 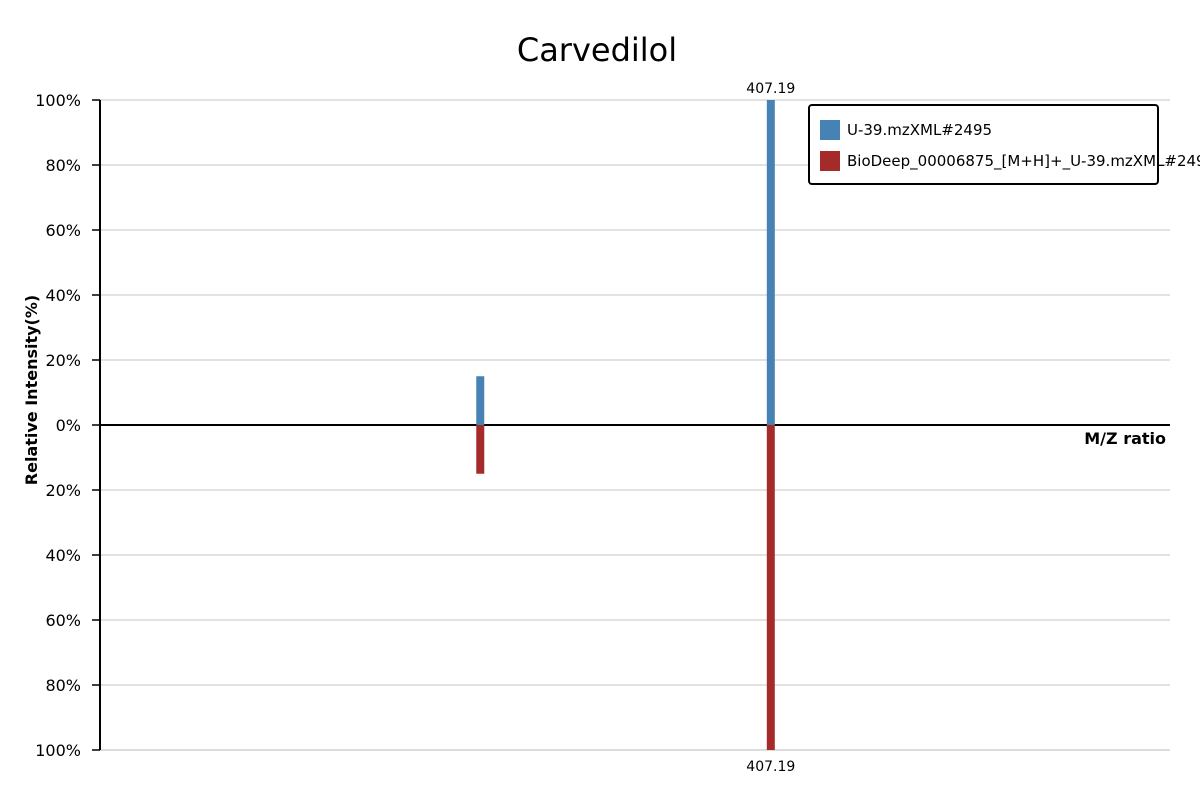 What do you see at coordinates (919, 130) in the screenshot?
I see `legend-entry-label: U-39.mzXML#2495` at bounding box center [919, 130].